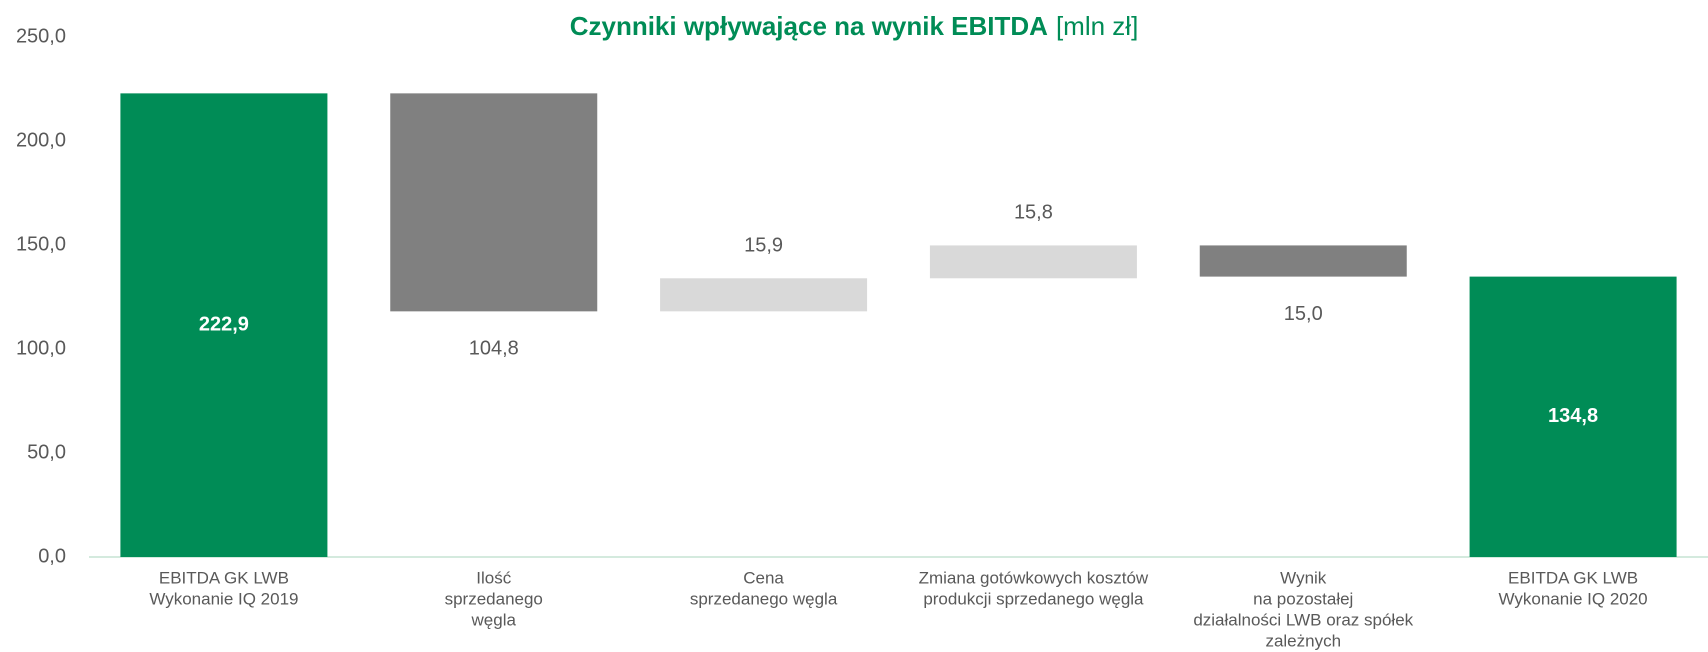 This screenshot has height=652, width=1708. I want to click on x-tick-label: sprzedanego węgla, so click(764, 598).